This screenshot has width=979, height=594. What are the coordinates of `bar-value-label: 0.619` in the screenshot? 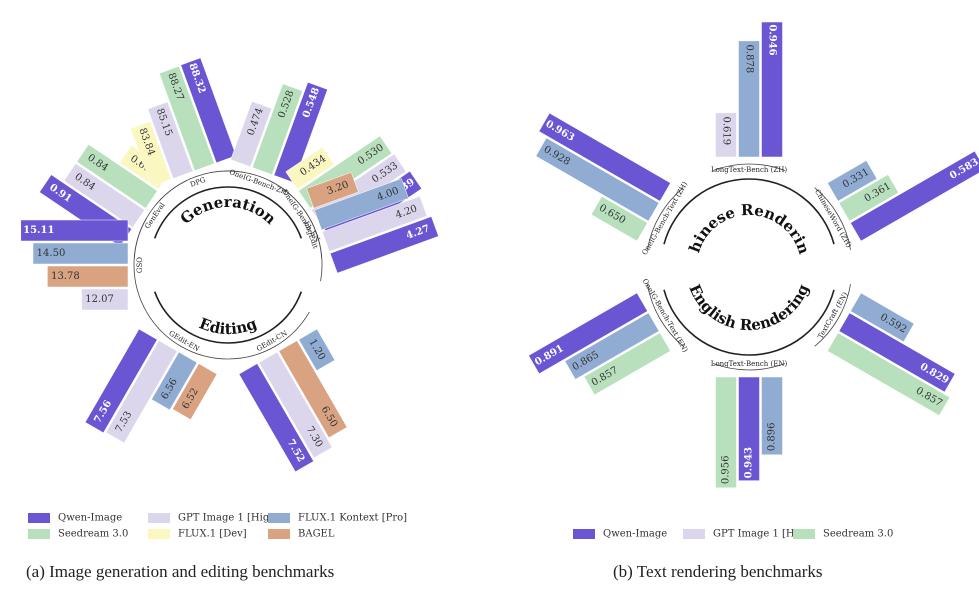 It's located at (726, 131).